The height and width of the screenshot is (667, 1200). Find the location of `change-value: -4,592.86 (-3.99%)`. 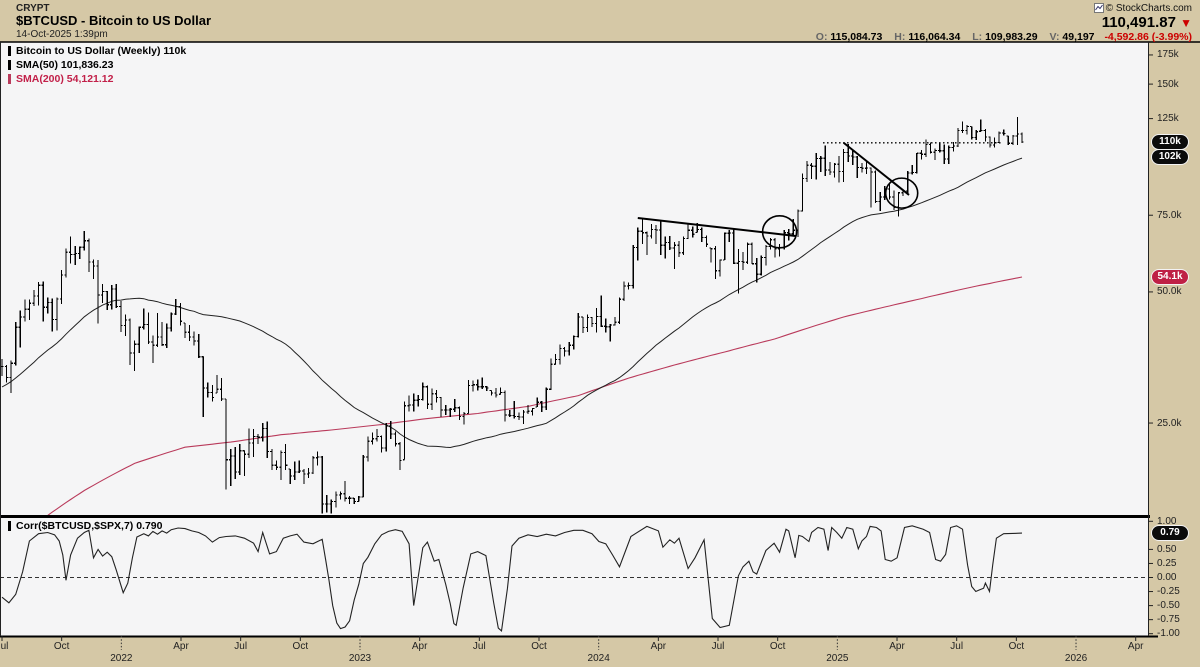

change-value: -4,592.86 (-3.99%) is located at coordinates (1148, 37).